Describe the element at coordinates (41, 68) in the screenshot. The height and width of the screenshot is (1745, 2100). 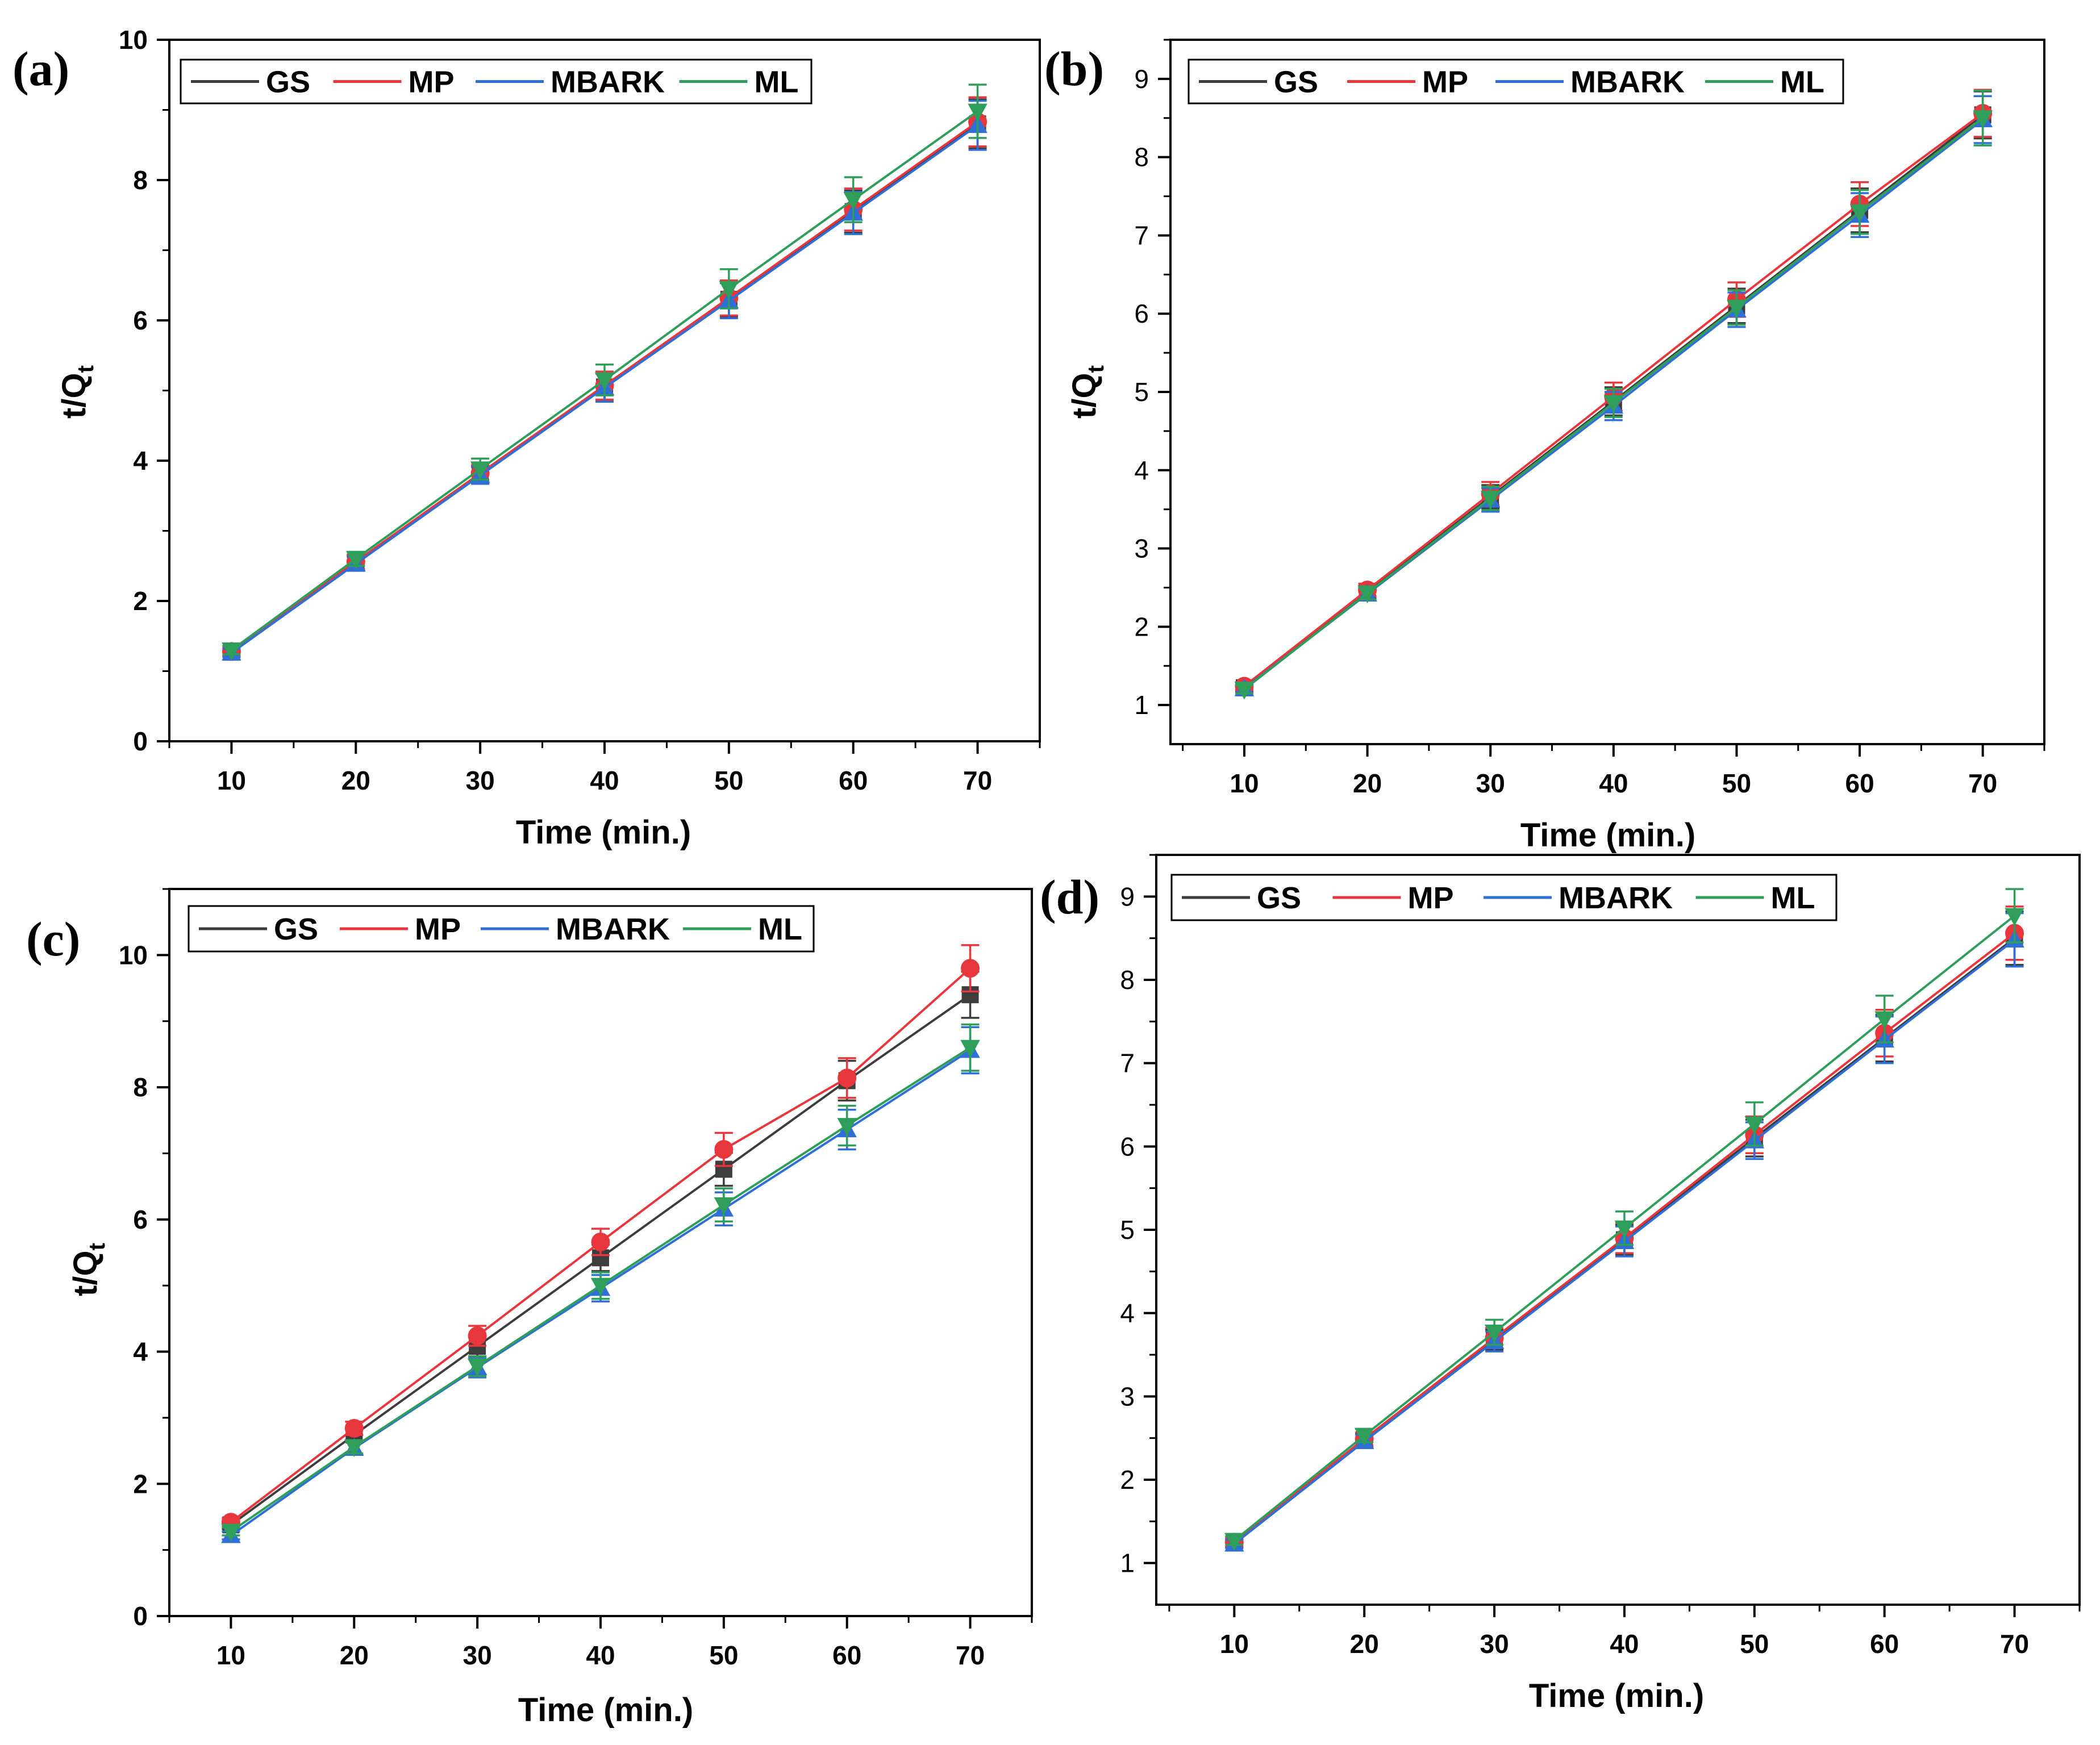
I see `panel-label: (a)` at that location.